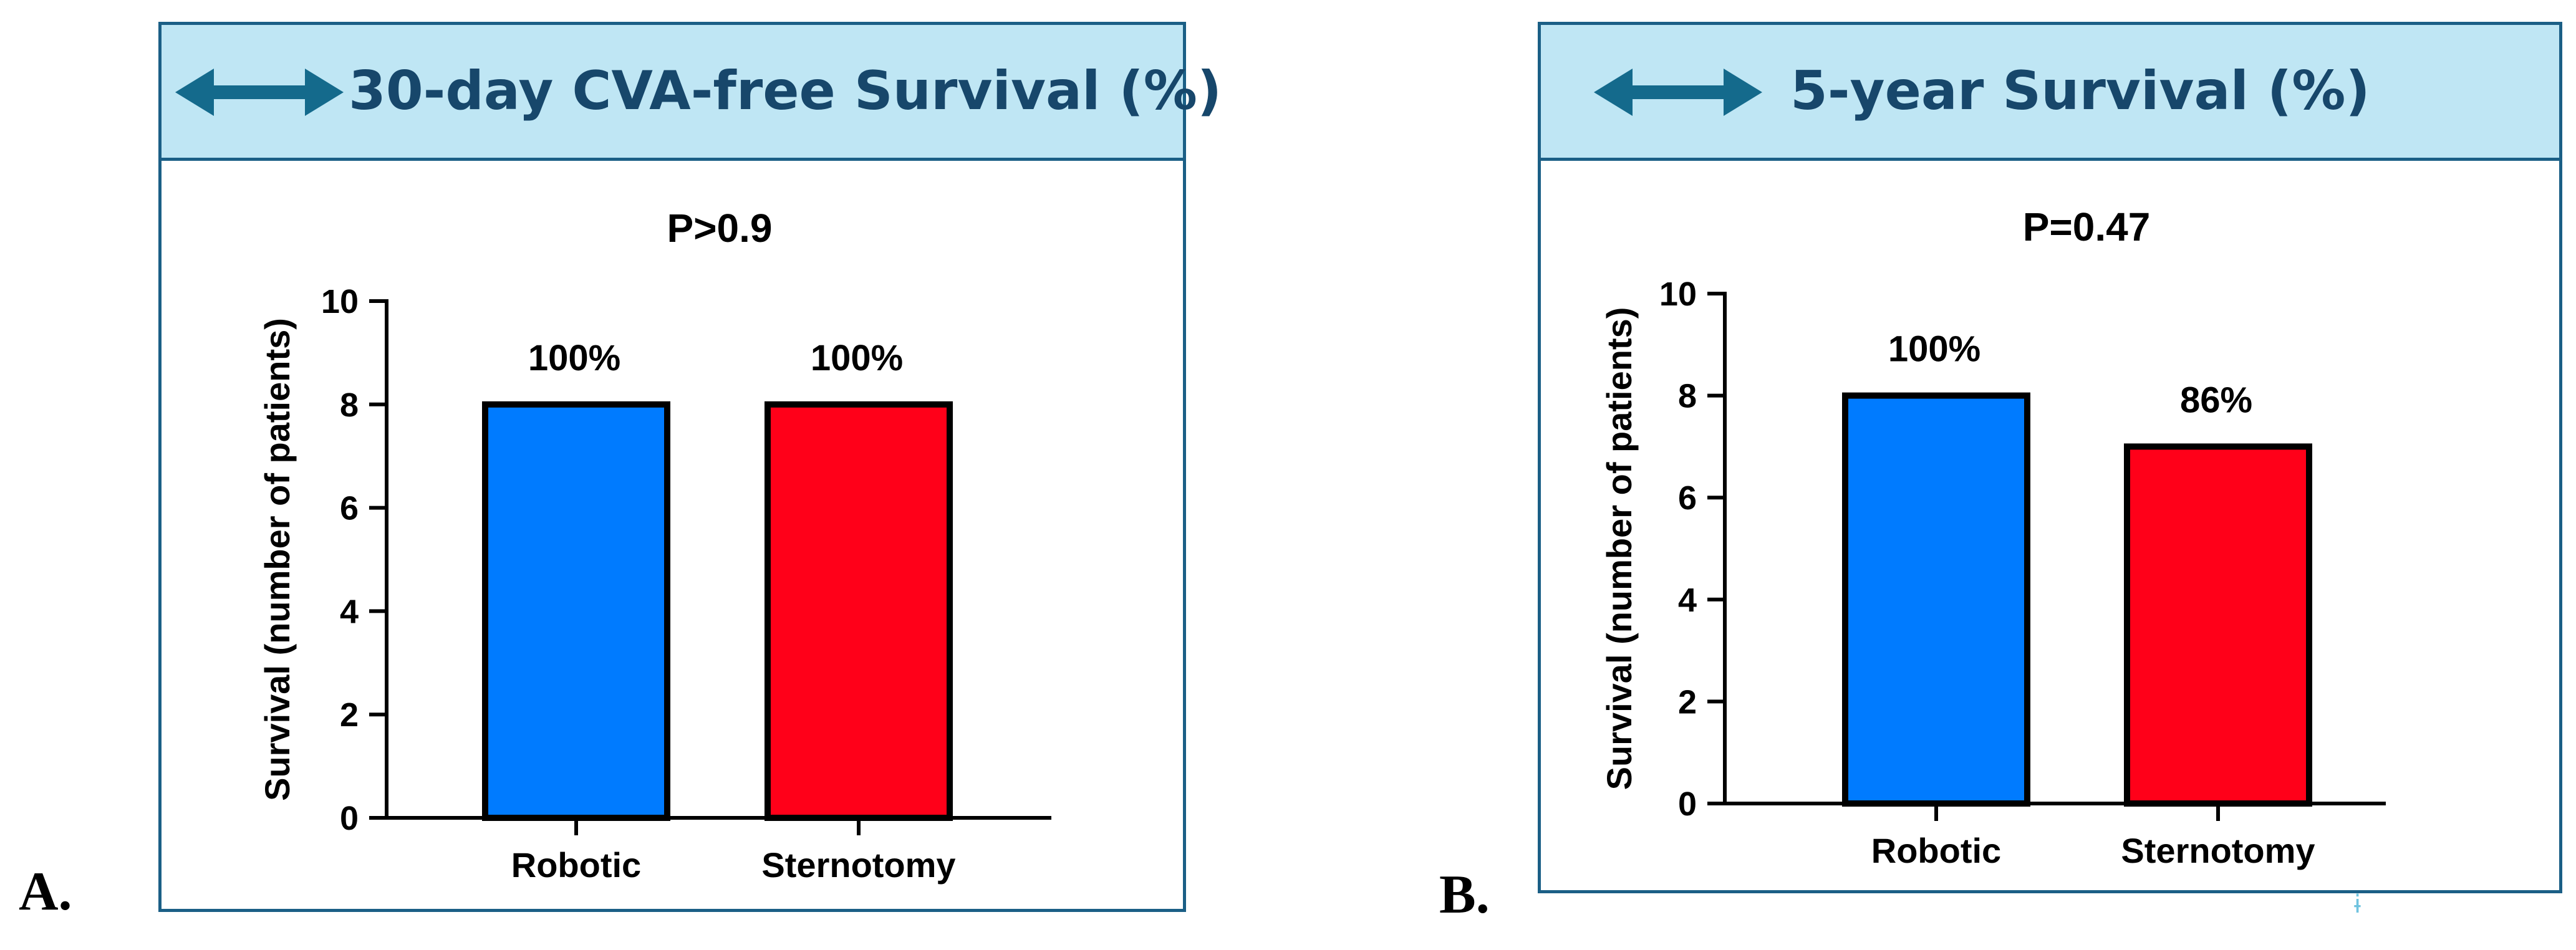 The image size is (2576, 950). I want to click on panel-b-label: B., so click(1464, 895).